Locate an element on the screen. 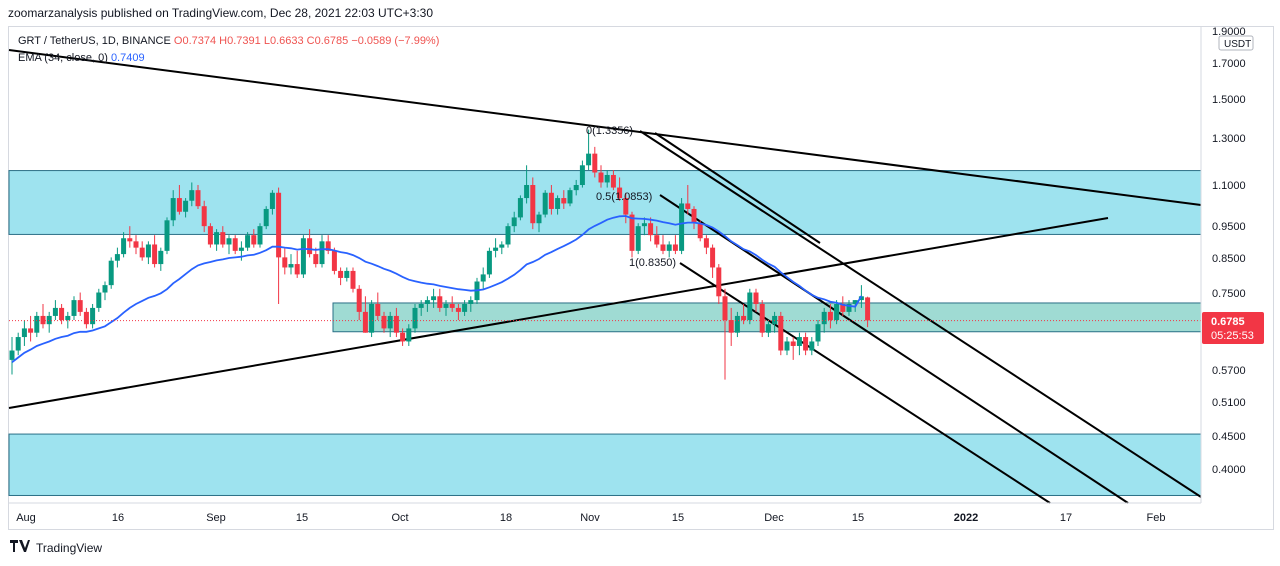 The height and width of the screenshot is (566, 1280). time-tick: Dec is located at coordinates (774, 518).